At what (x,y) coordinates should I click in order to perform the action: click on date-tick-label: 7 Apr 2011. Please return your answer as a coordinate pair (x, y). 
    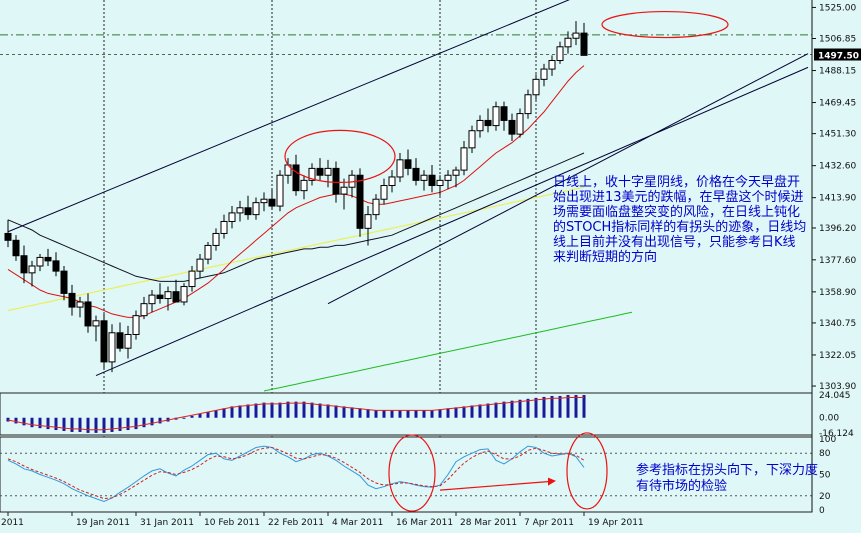
    Looking at the image, I should click on (549, 523).